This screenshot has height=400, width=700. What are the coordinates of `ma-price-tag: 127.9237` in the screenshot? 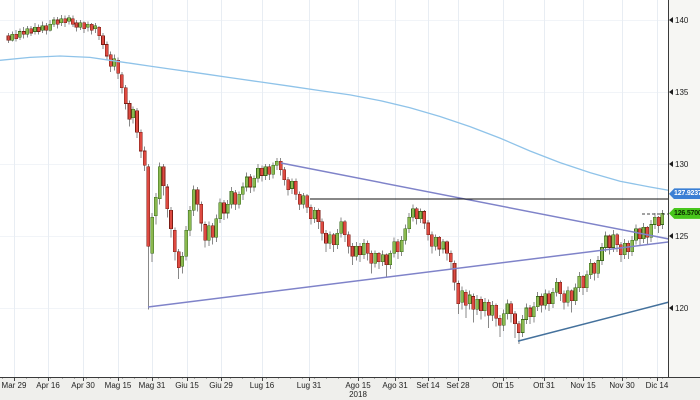 It's located at (684, 194).